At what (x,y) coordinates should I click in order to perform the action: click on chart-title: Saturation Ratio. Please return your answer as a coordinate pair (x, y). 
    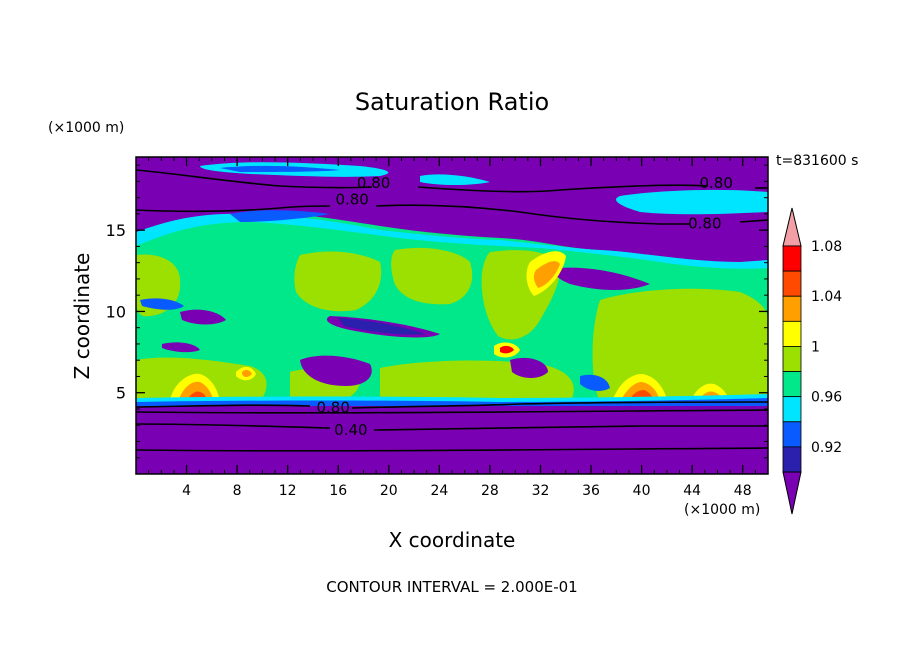
    Looking at the image, I should click on (452, 102).